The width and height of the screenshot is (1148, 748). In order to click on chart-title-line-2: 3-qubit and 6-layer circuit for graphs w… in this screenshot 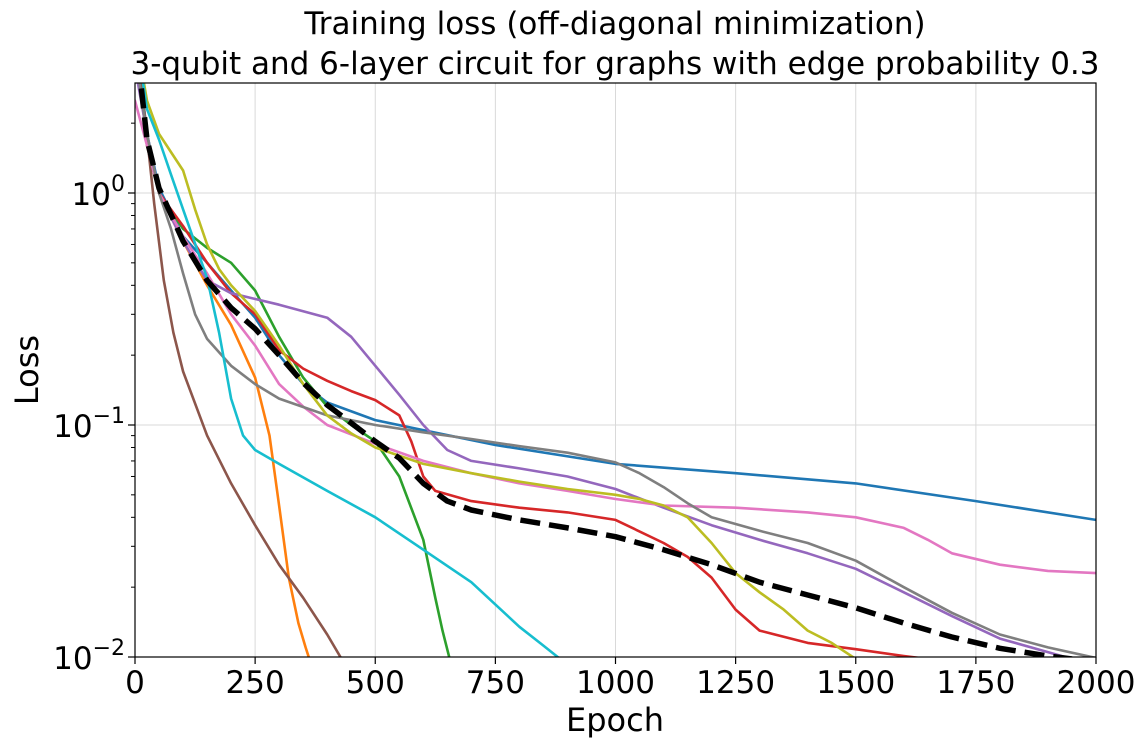, I will do `click(614, 64)`.